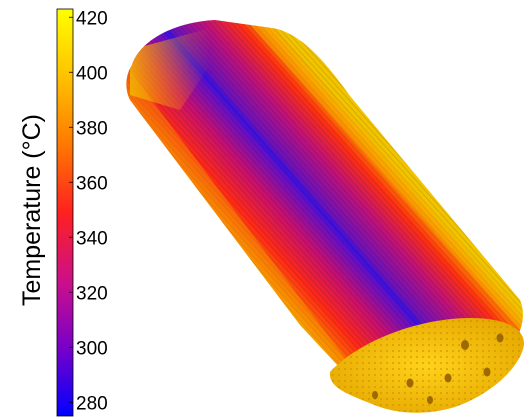  Describe the element at coordinates (88, 211) in the screenshot. I see `colorbar-ticks: 280 300 320 340 360 380 400 420` at that location.